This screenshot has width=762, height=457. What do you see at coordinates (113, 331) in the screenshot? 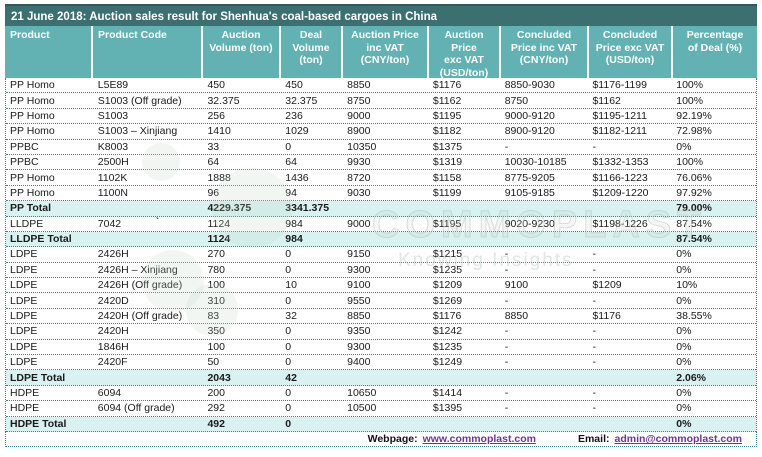
I see `cell: 2420H` at bounding box center [113, 331].